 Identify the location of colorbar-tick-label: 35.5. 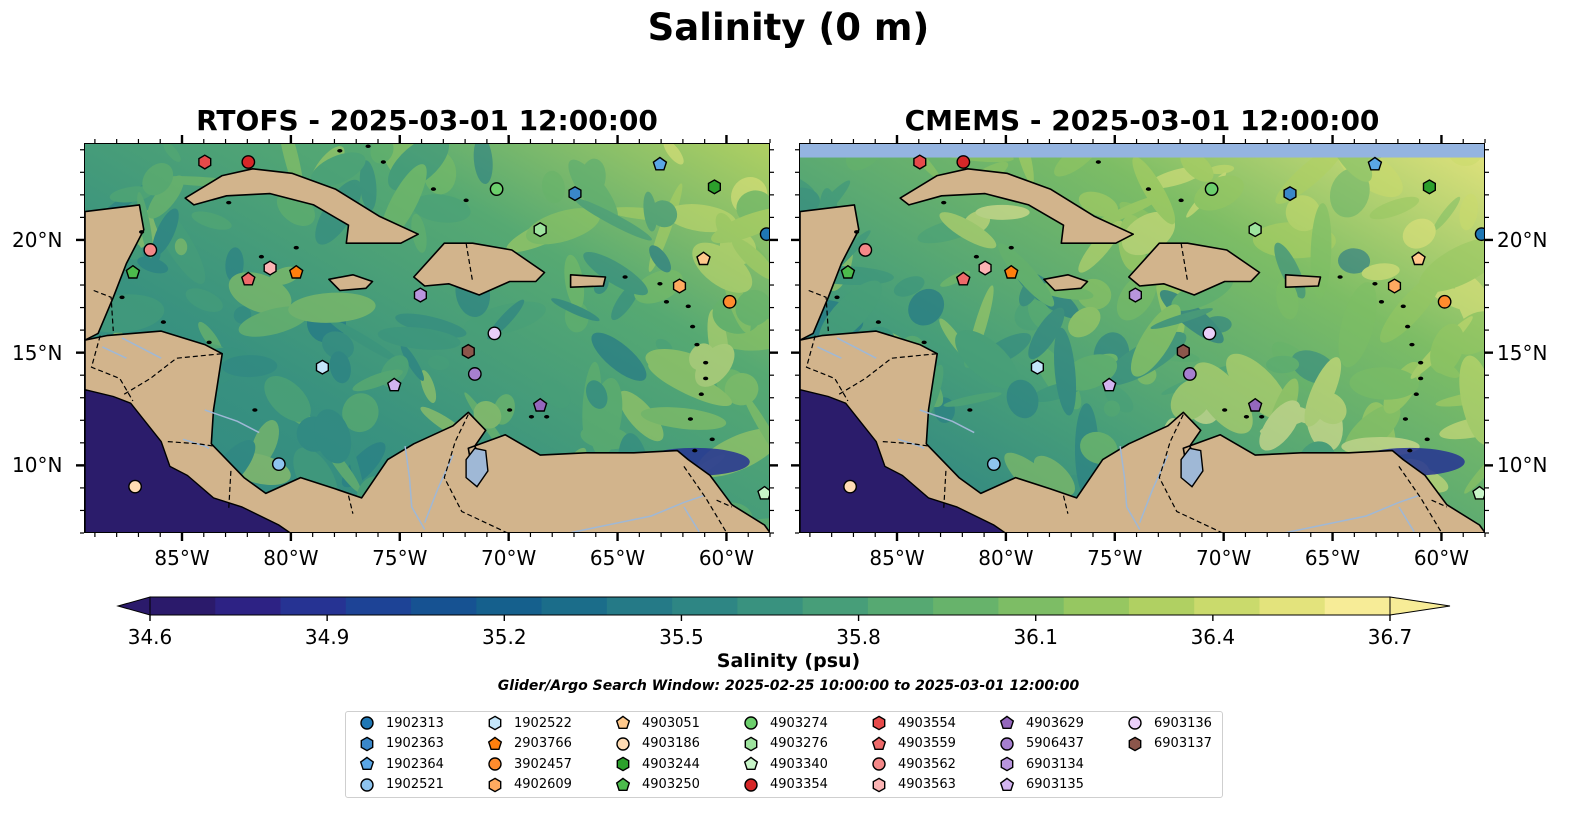
(681, 637).